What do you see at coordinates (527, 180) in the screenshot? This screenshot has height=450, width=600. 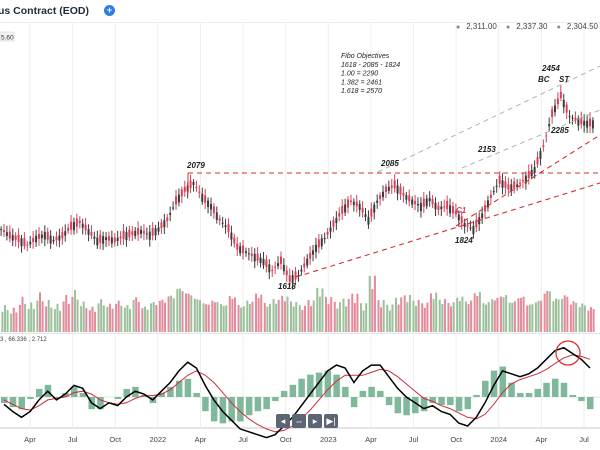 I see `support-trendline-high` at bounding box center [527, 180].